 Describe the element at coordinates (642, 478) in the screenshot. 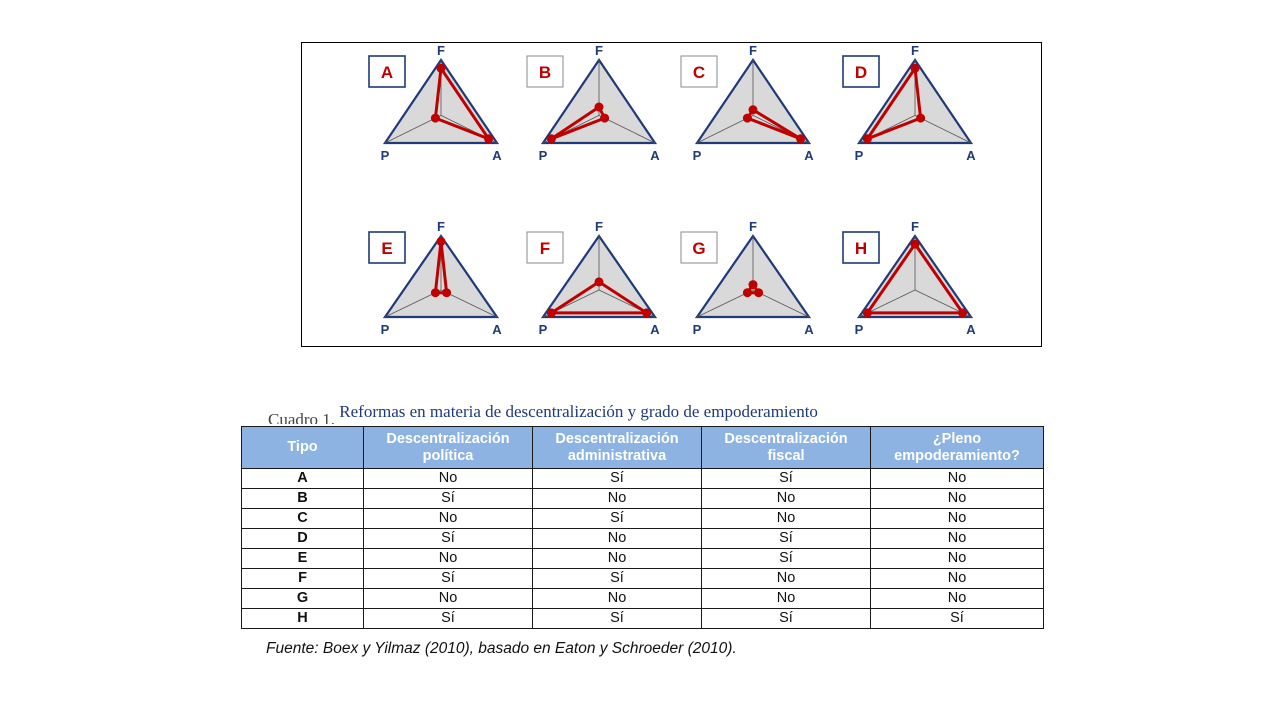

I see `table-row: A No Sí Sí No` at that location.